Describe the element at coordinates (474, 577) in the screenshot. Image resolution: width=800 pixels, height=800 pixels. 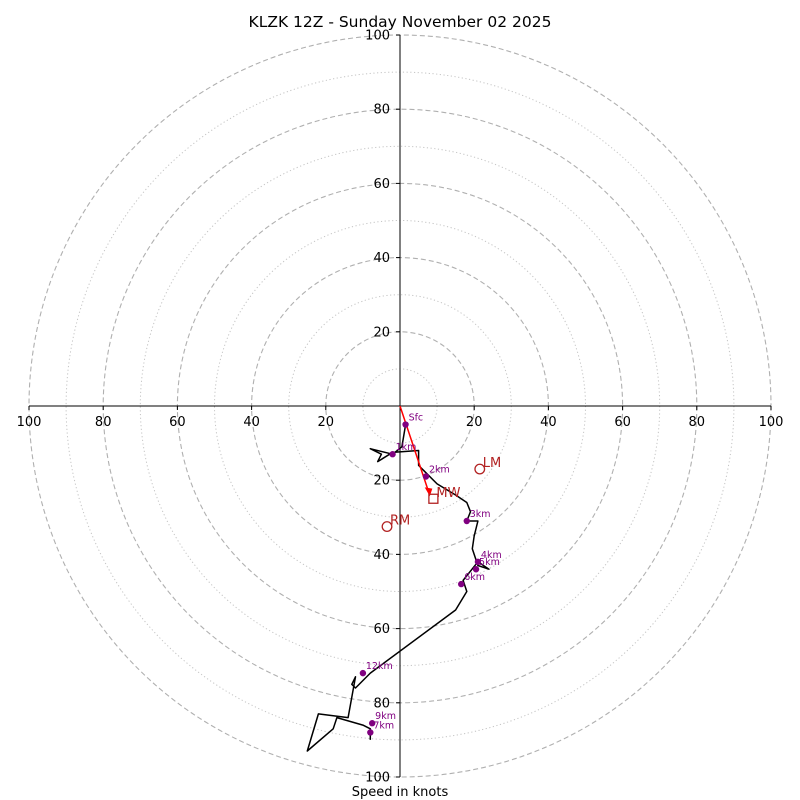
I see `height-marker-label: 6km` at that location.